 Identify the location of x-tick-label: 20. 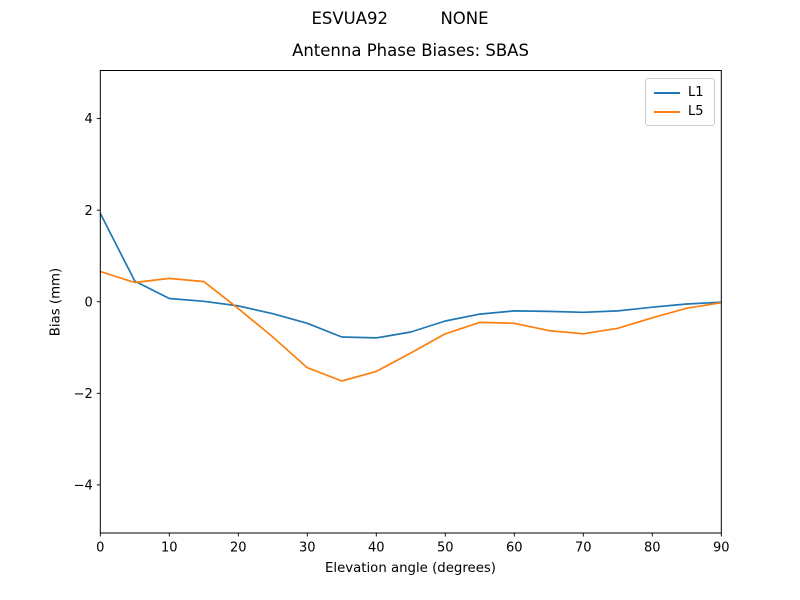
(238, 548).